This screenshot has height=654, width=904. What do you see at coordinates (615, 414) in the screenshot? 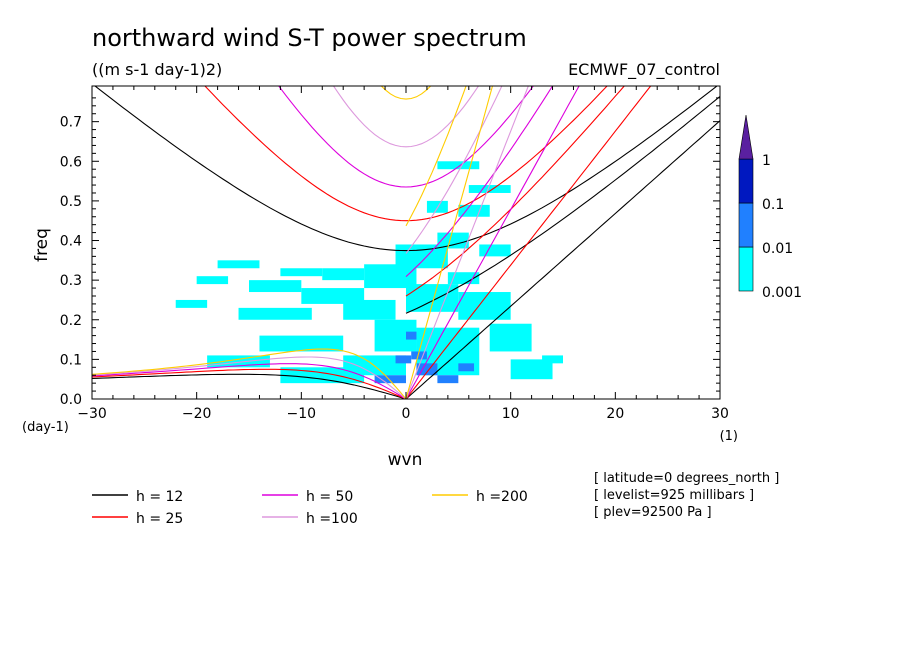
I see `x-tick-label: 20` at bounding box center [615, 414].